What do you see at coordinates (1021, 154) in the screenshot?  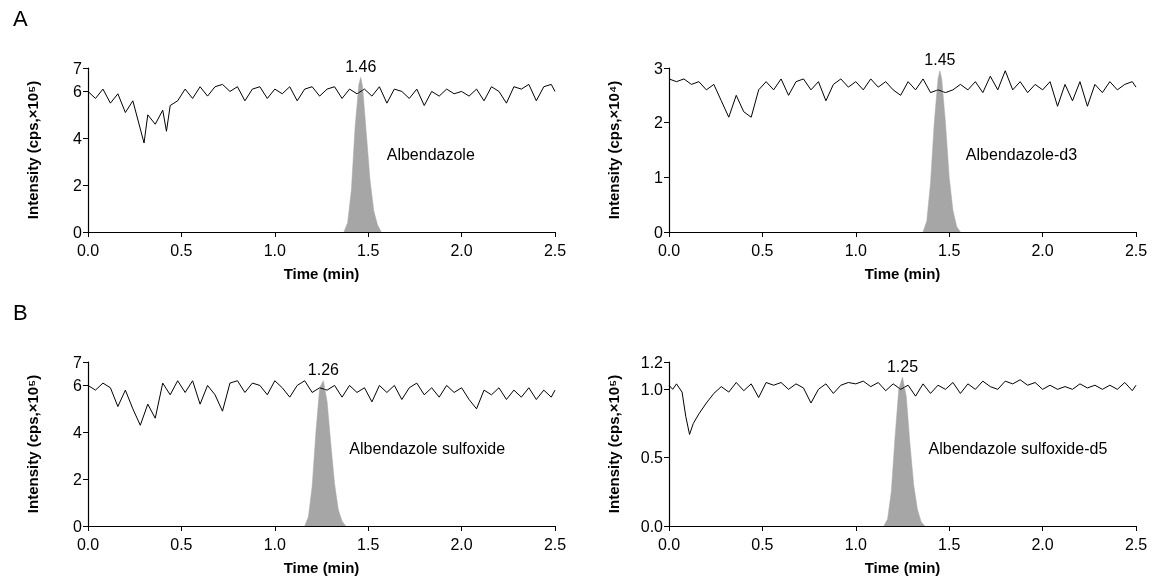 I see `annotation: Albendazole-d3` at bounding box center [1021, 154].